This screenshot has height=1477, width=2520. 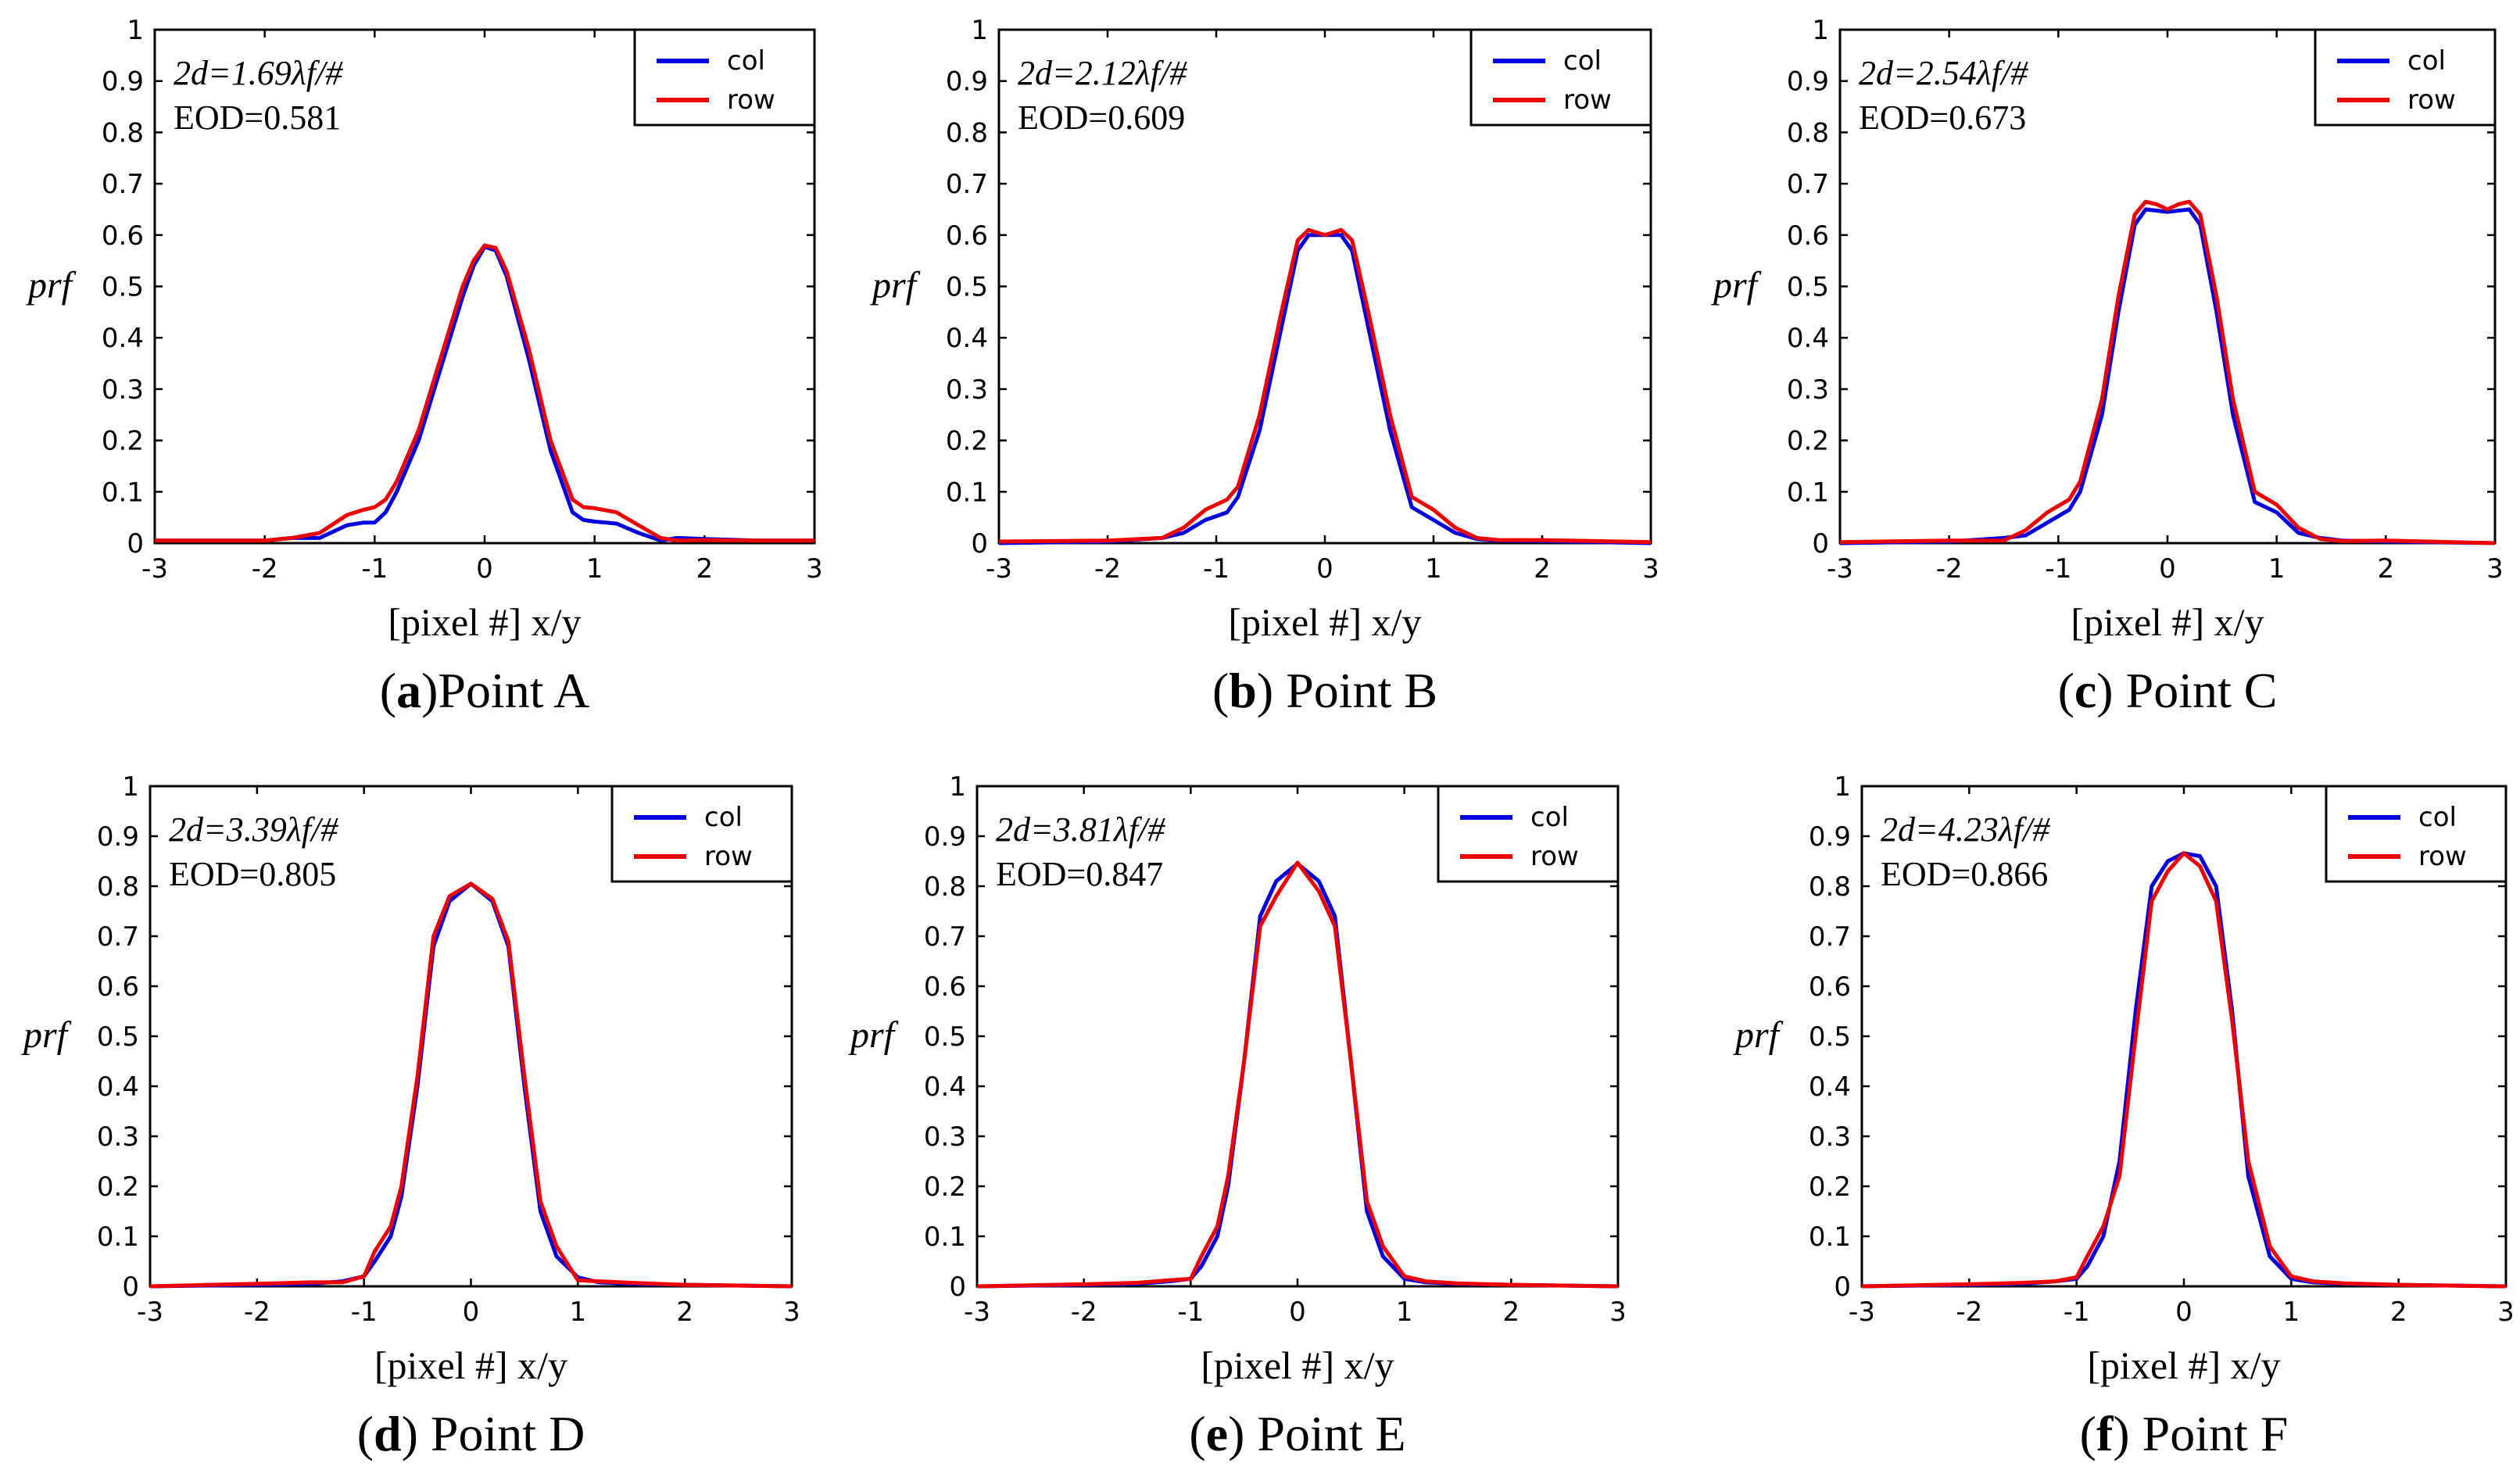 I want to click on panel-caption: (a)Point A, so click(x=484, y=690).